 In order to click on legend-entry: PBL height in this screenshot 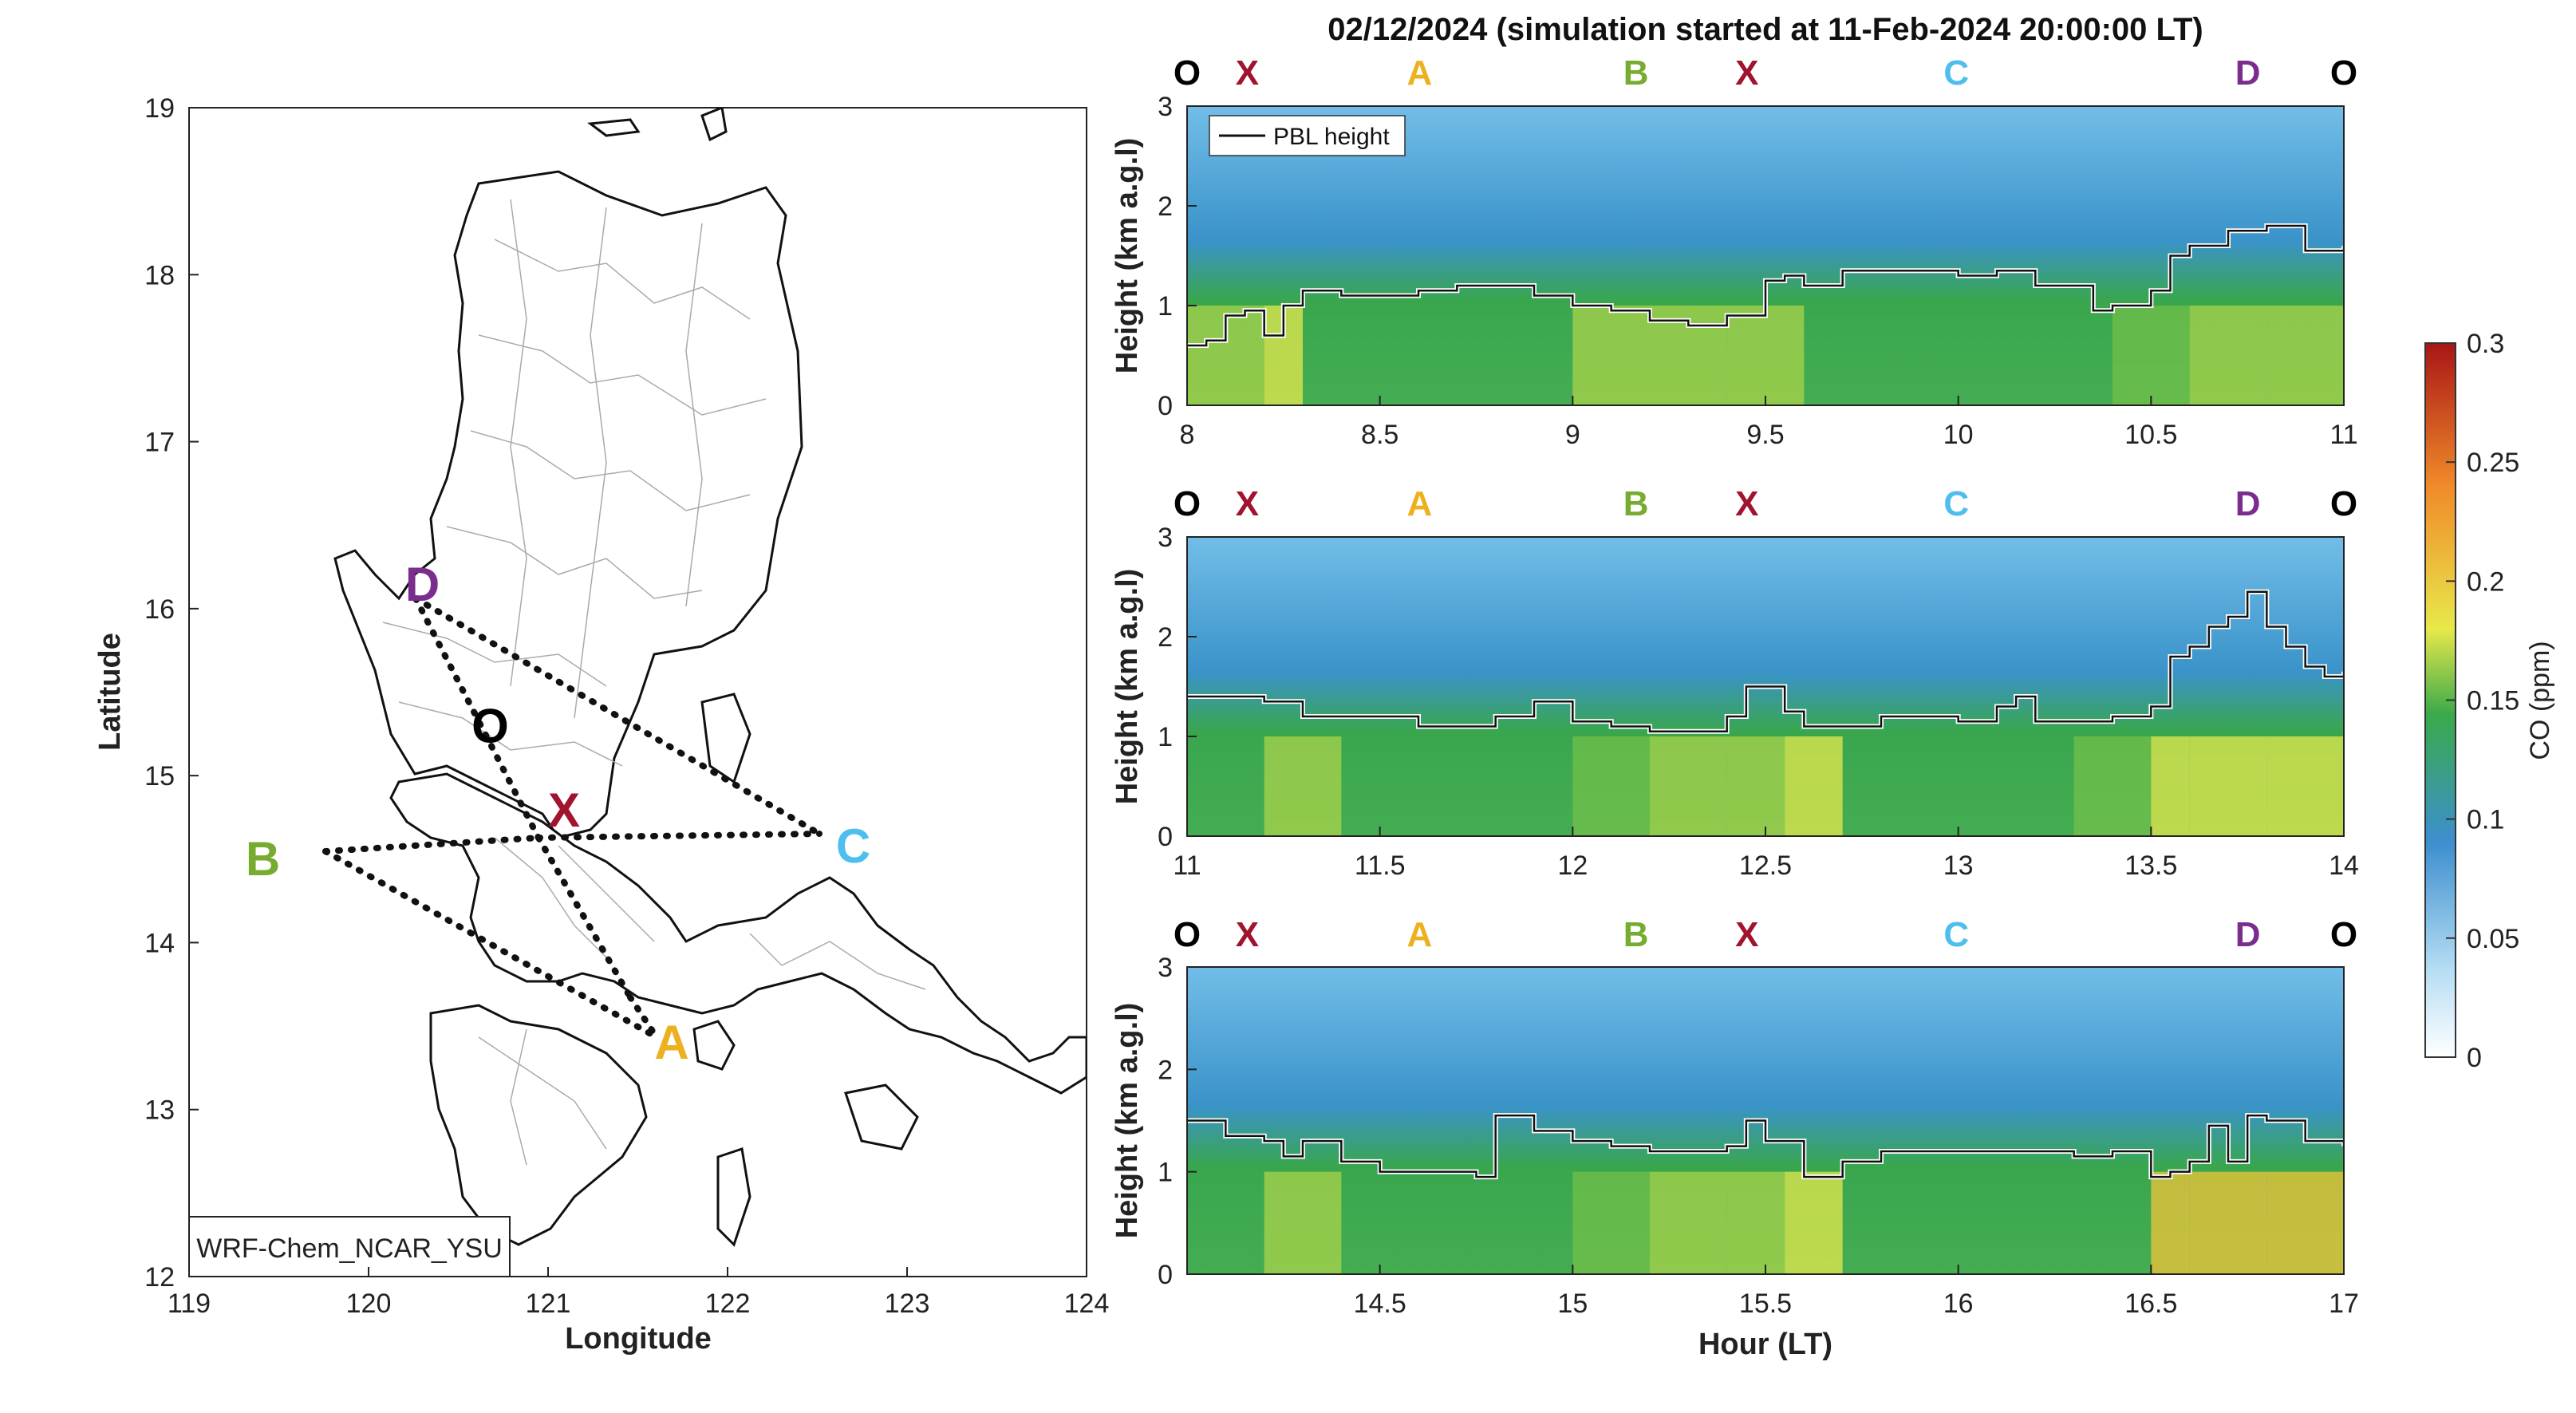, I will do `click(1331, 137)`.